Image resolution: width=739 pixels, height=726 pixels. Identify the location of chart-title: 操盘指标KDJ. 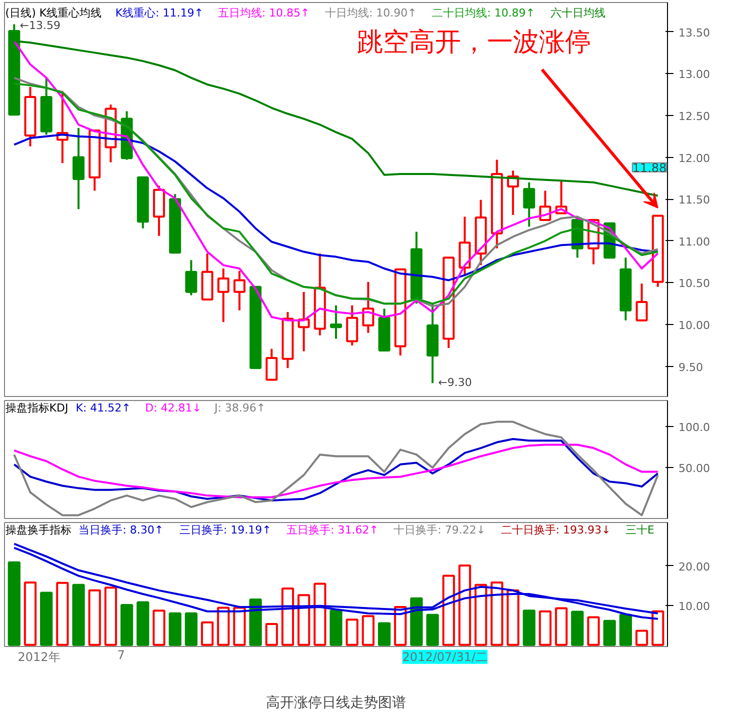
(36, 408).